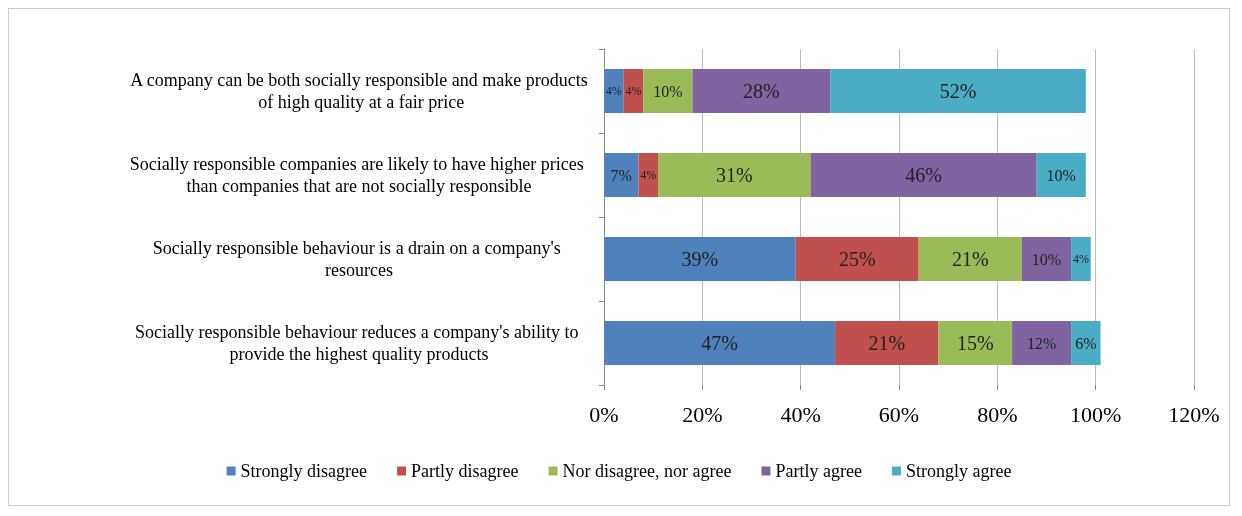 The height and width of the screenshot is (516, 1242). I want to click on data-label: 39%, so click(700, 259).